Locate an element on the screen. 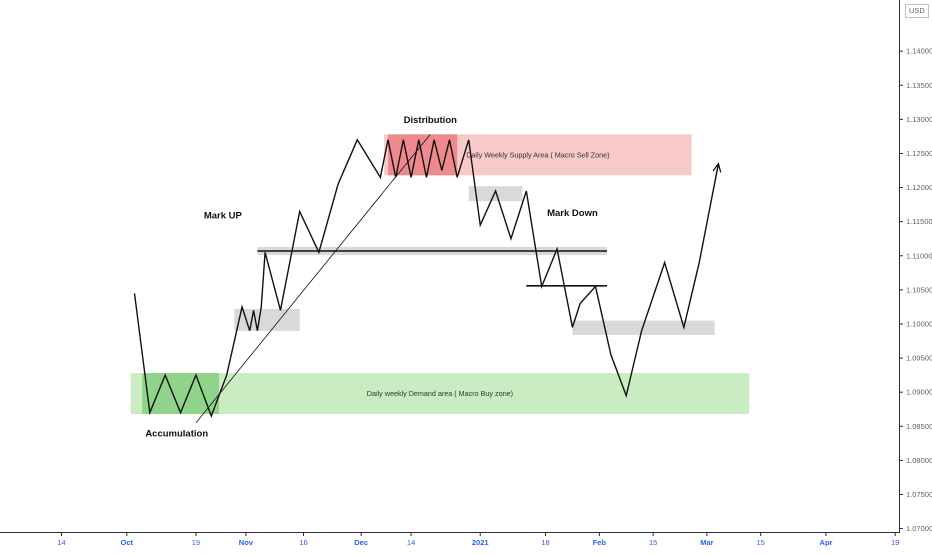  time-tick-label: Dec is located at coordinates (361, 542).